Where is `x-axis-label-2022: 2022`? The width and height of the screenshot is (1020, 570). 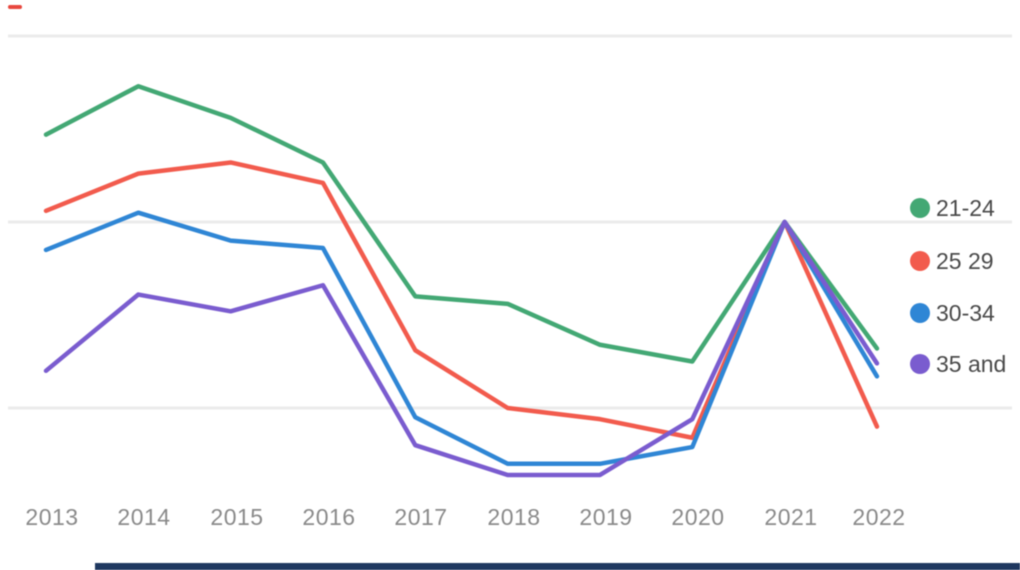 x-axis-label-2022: 2022 is located at coordinates (879, 517).